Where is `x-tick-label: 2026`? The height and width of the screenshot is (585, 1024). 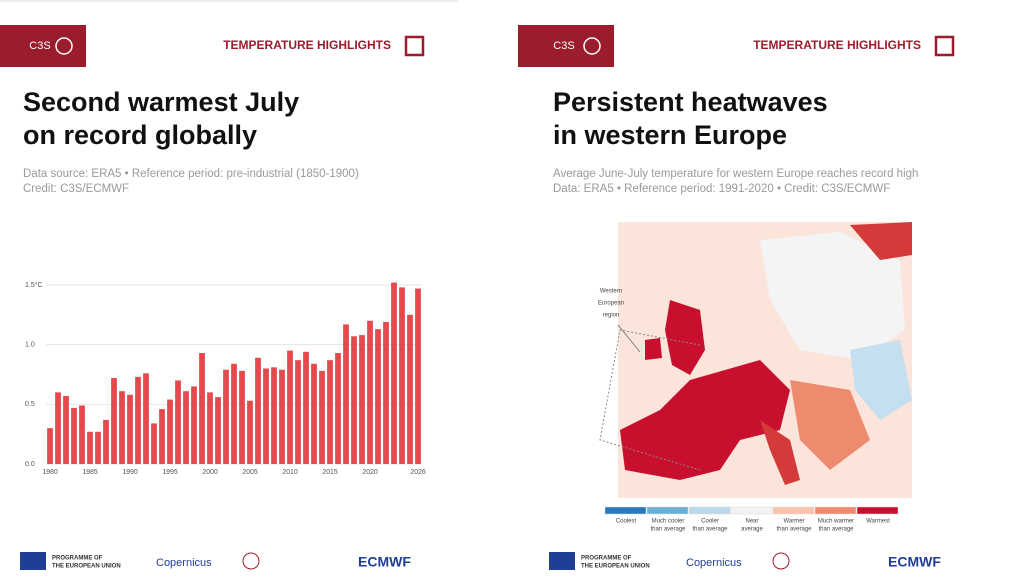
x-tick-label: 2026 is located at coordinates (418, 472).